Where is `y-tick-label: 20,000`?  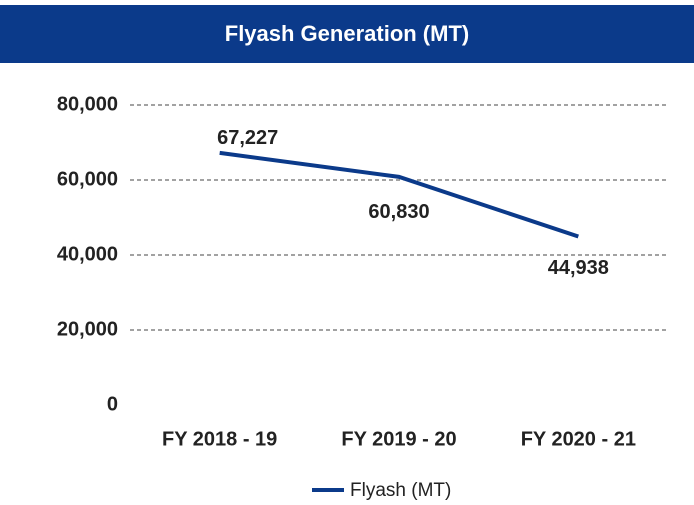 y-tick-label: 20,000 is located at coordinates (87, 329).